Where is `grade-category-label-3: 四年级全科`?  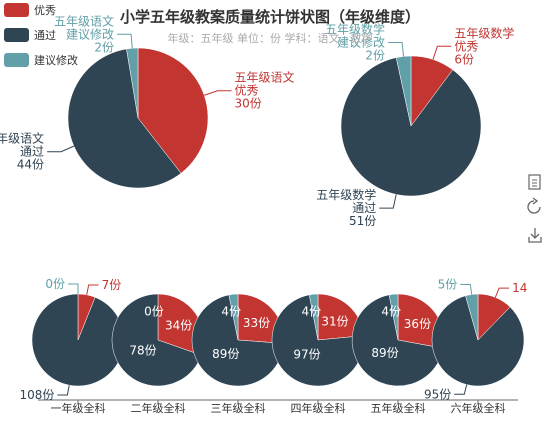 grade-category-label-3: 四年级全科 is located at coordinates (318, 408).